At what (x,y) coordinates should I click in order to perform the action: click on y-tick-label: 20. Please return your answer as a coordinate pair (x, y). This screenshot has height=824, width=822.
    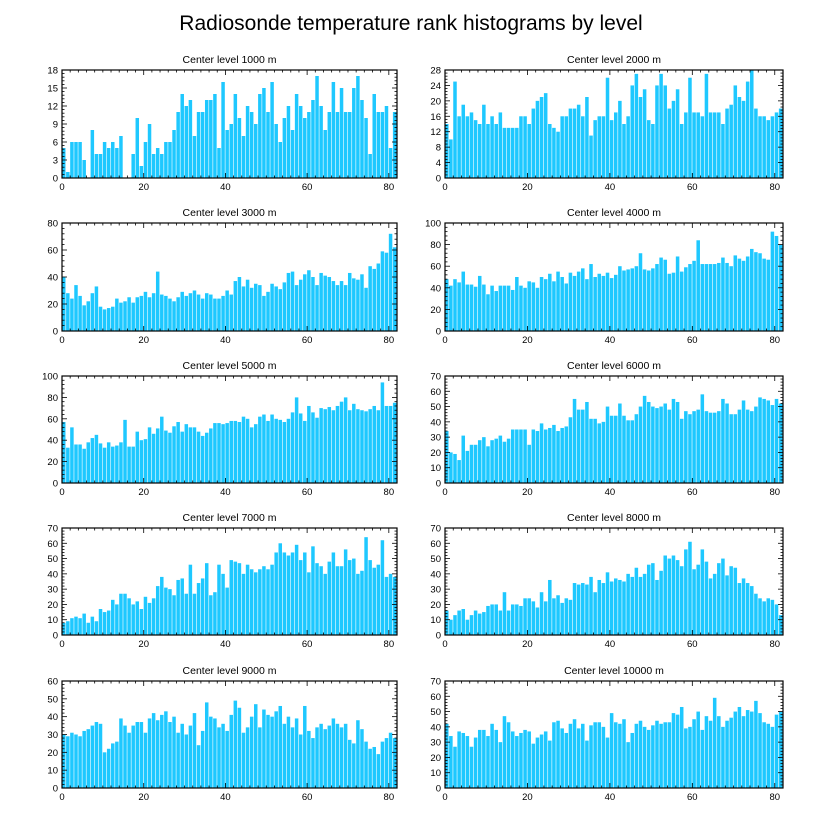
    Looking at the image, I should click on (52, 462).